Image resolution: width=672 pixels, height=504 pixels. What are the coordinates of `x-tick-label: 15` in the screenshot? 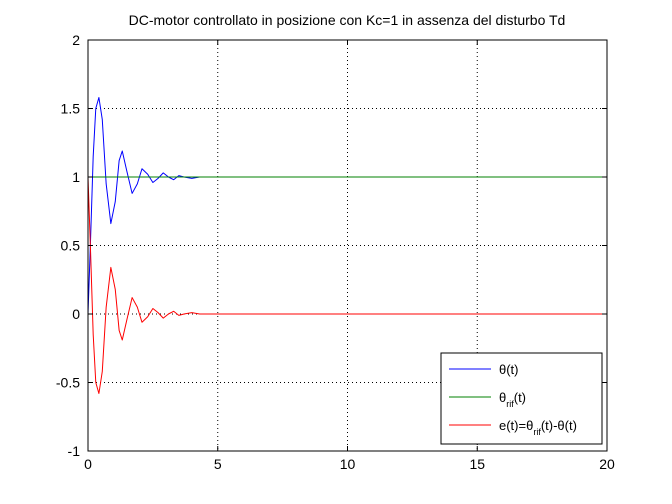 It's located at (477, 464).